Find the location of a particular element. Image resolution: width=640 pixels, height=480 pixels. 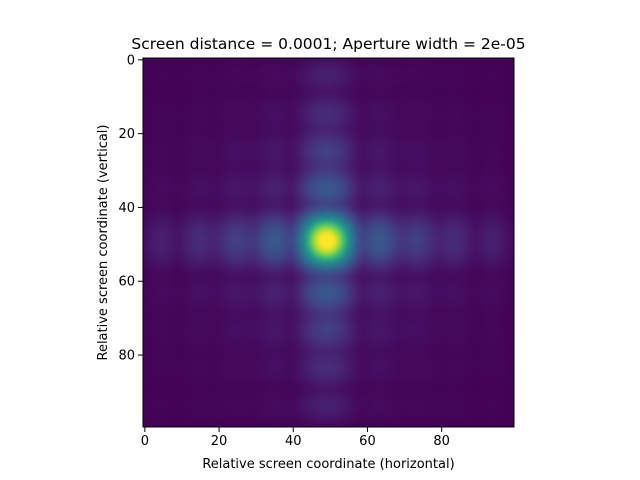

y-axis: 0 20 40 60 80 is located at coordinates (130, 208).